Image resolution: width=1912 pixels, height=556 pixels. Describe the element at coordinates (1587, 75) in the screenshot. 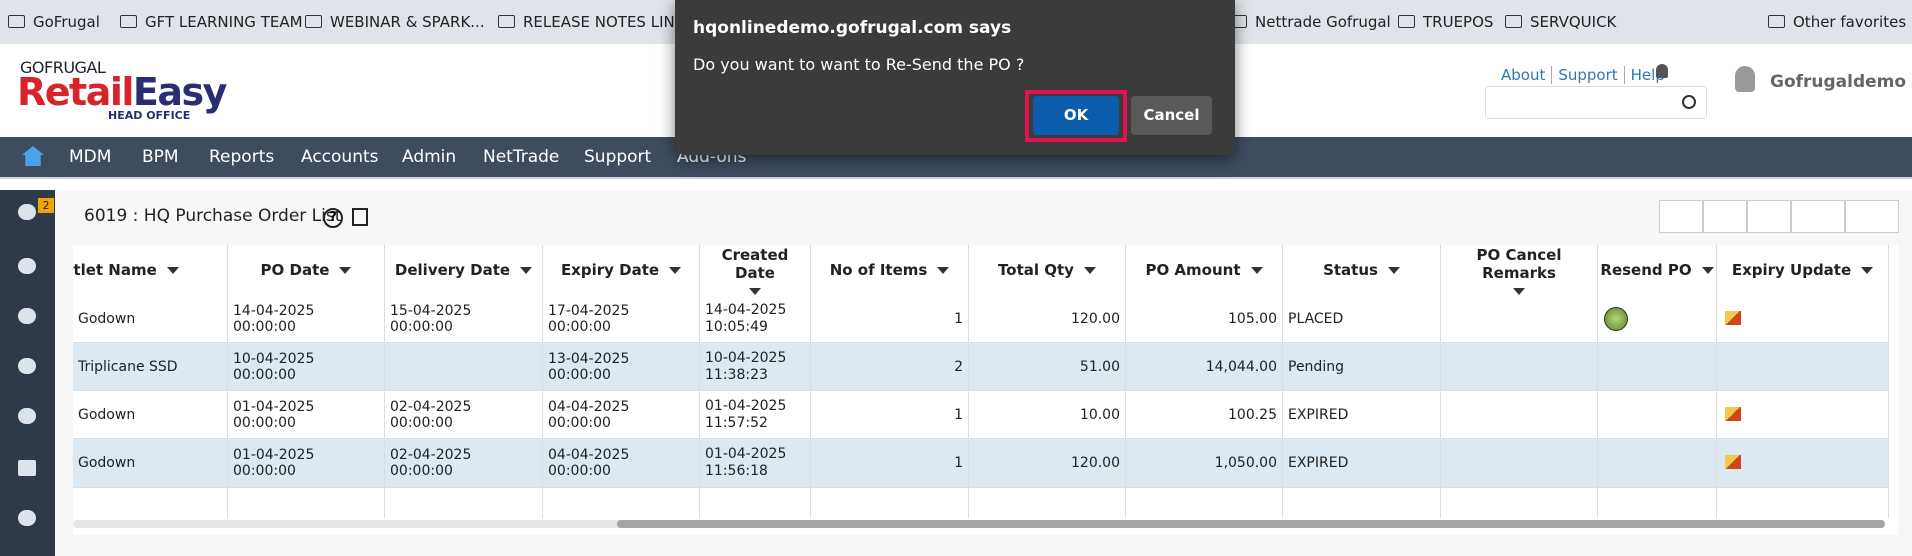

I see `header-link: Support` at that location.